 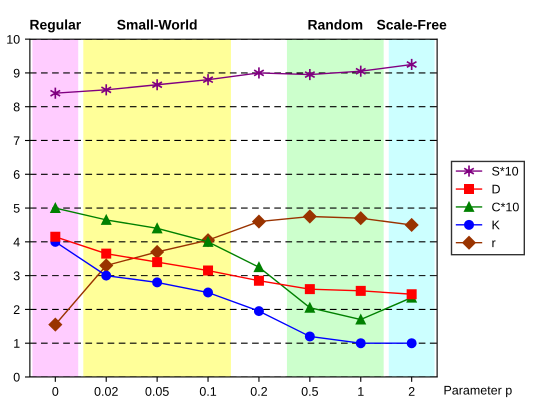 I want to click on y-tick-label: 5, so click(x=17, y=208).